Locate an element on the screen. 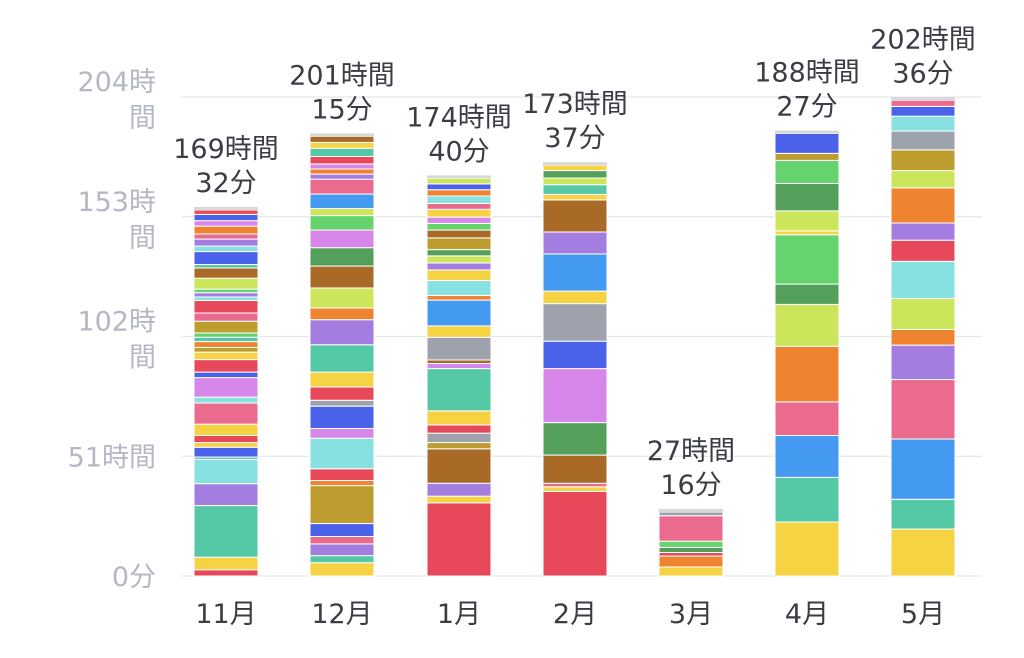 The height and width of the screenshot is (658, 1024). x-axis-ticks: 11月 12月 1月 2月 3月 4月 5月 is located at coordinates (570, 614).